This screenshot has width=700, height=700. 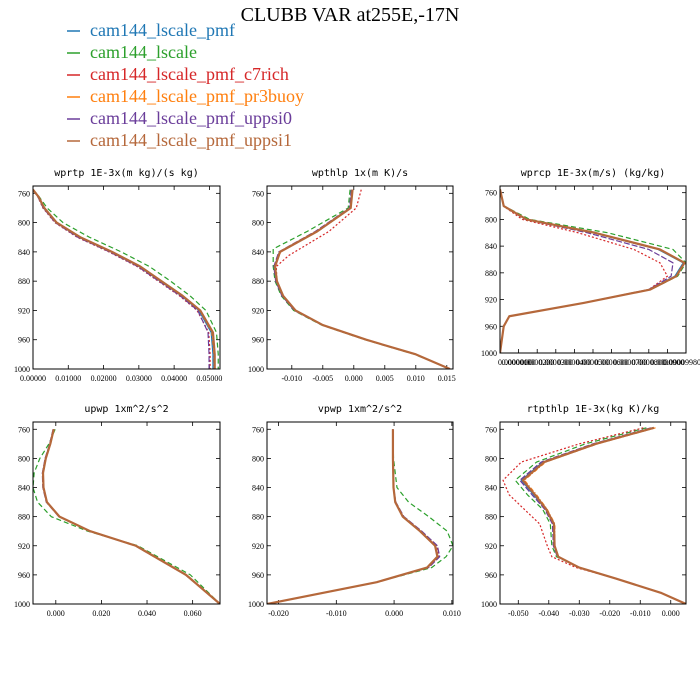 What do you see at coordinates (126, 173) in the screenshot?
I see `panel-title: wprtp 1E-3x(m kg)/(s kg)` at bounding box center [126, 173].